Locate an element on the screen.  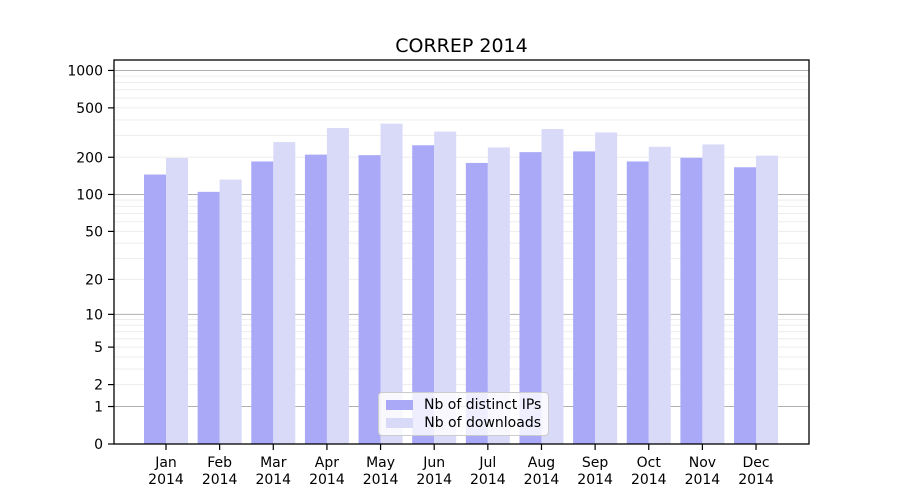
x-tick-label-month: Mar is located at coordinates (273, 463).